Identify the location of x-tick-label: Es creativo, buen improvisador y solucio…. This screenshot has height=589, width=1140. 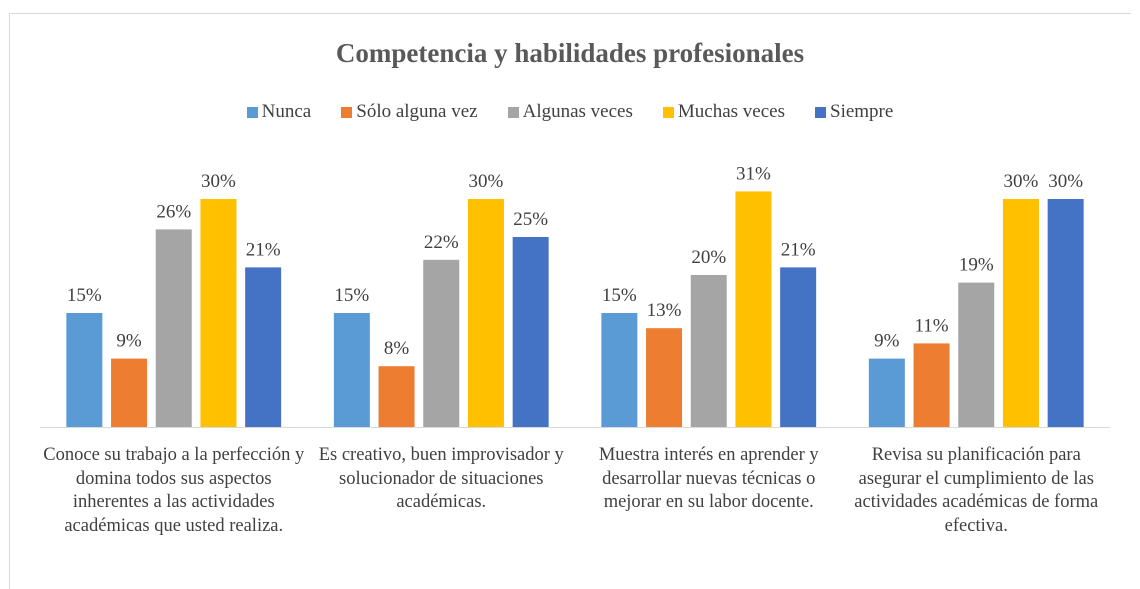
(441, 478).